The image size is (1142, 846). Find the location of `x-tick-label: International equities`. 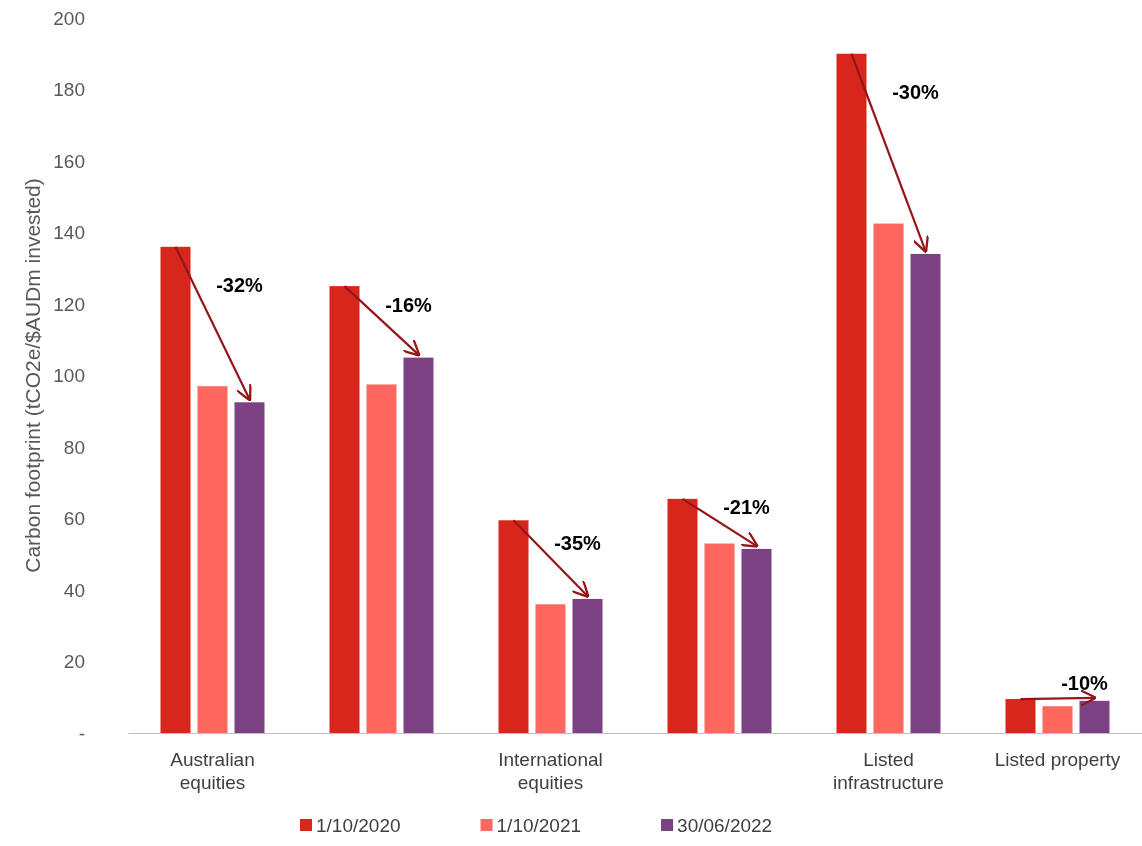

x-tick-label: International equities is located at coordinates (550, 771).